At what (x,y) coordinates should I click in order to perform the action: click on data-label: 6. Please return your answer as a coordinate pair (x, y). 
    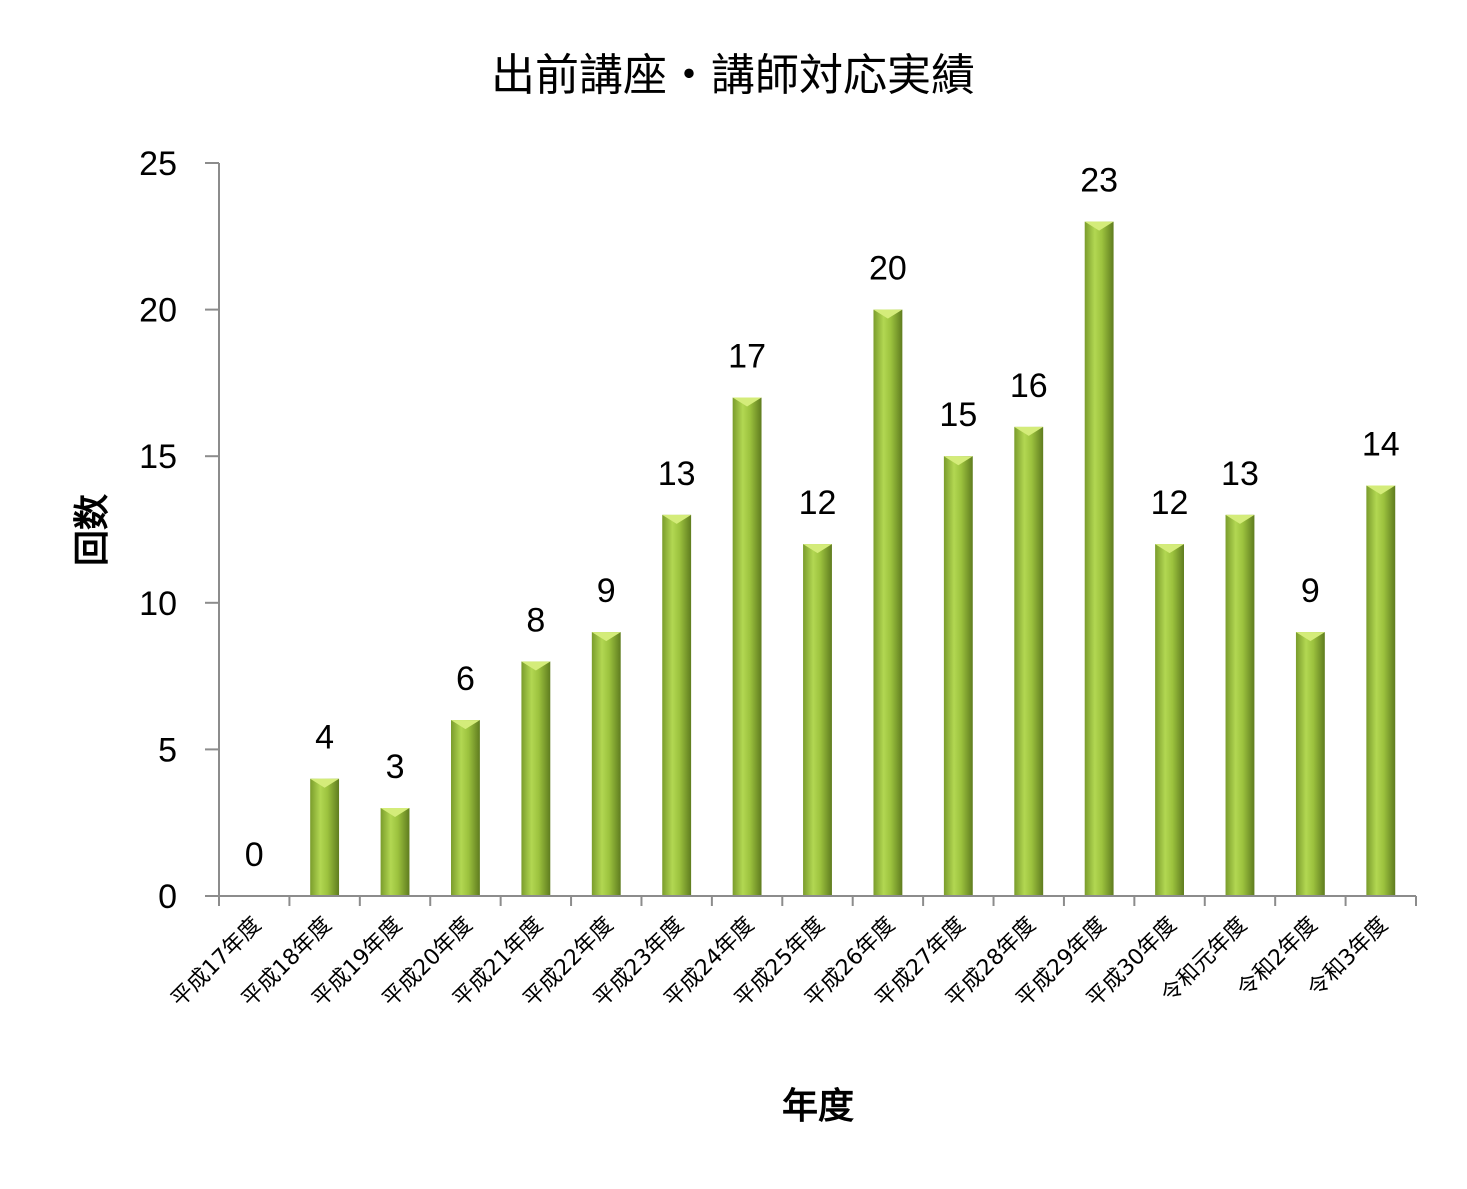
    Looking at the image, I should click on (465, 679).